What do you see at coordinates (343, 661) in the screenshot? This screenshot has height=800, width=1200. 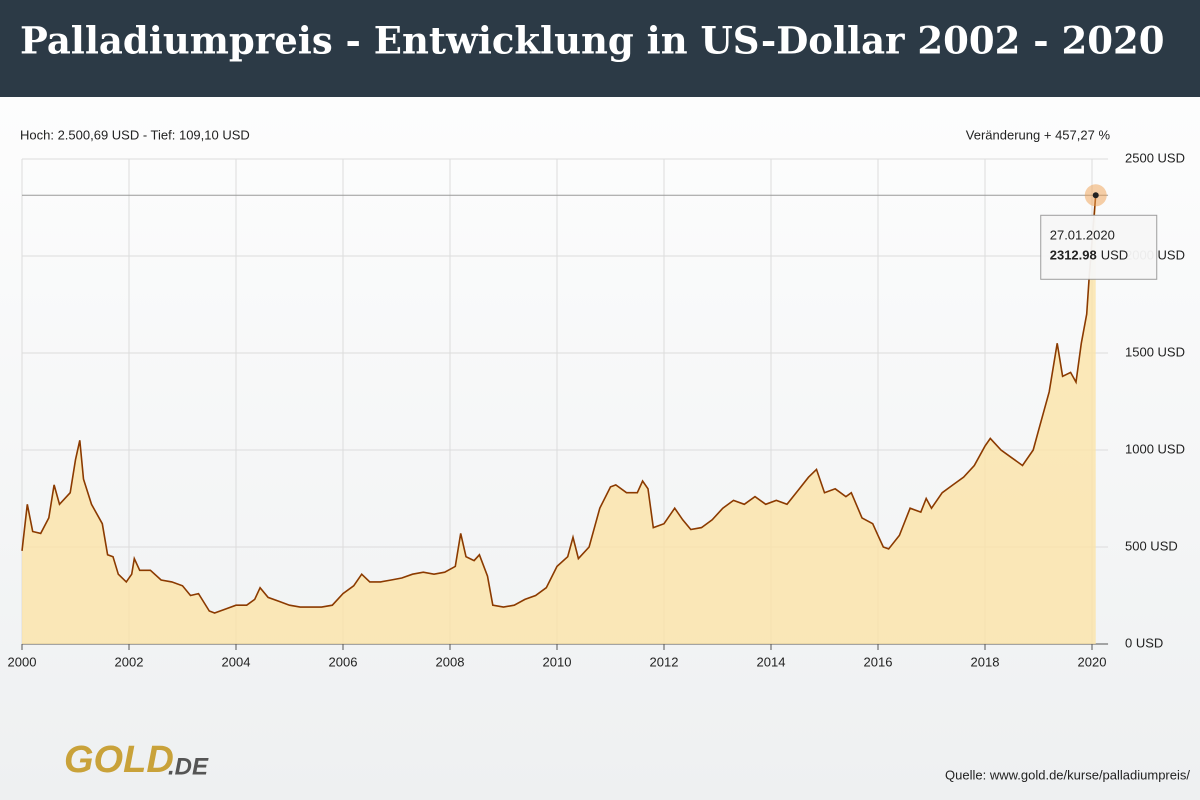 I see `x-tick-label: 2006` at bounding box center [343, 661].